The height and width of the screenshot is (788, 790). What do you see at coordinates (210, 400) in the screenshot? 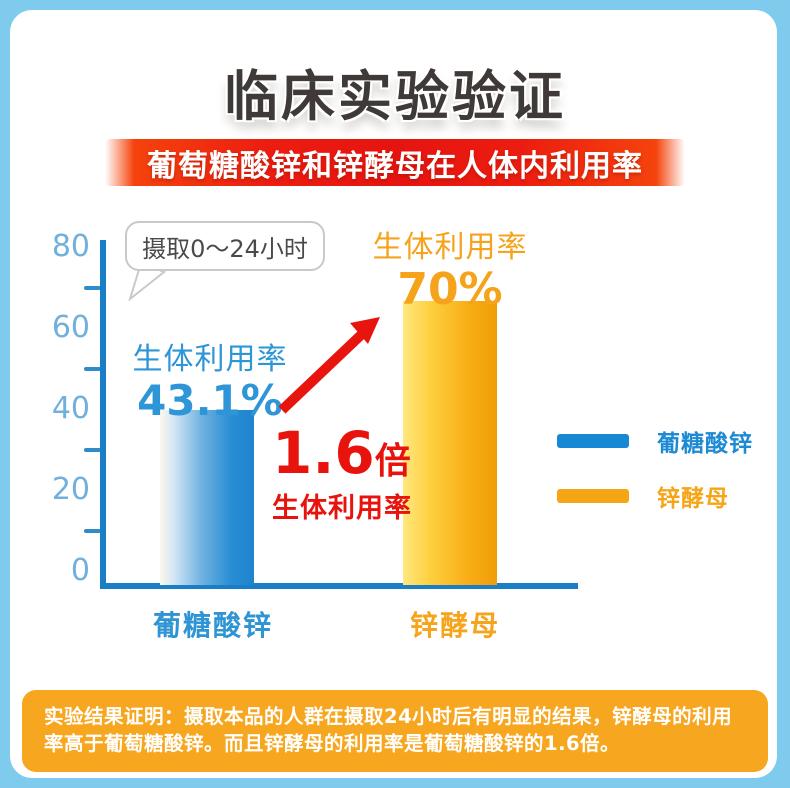
I see `callout-value: 43.1%` at bounding box center [210, 400].